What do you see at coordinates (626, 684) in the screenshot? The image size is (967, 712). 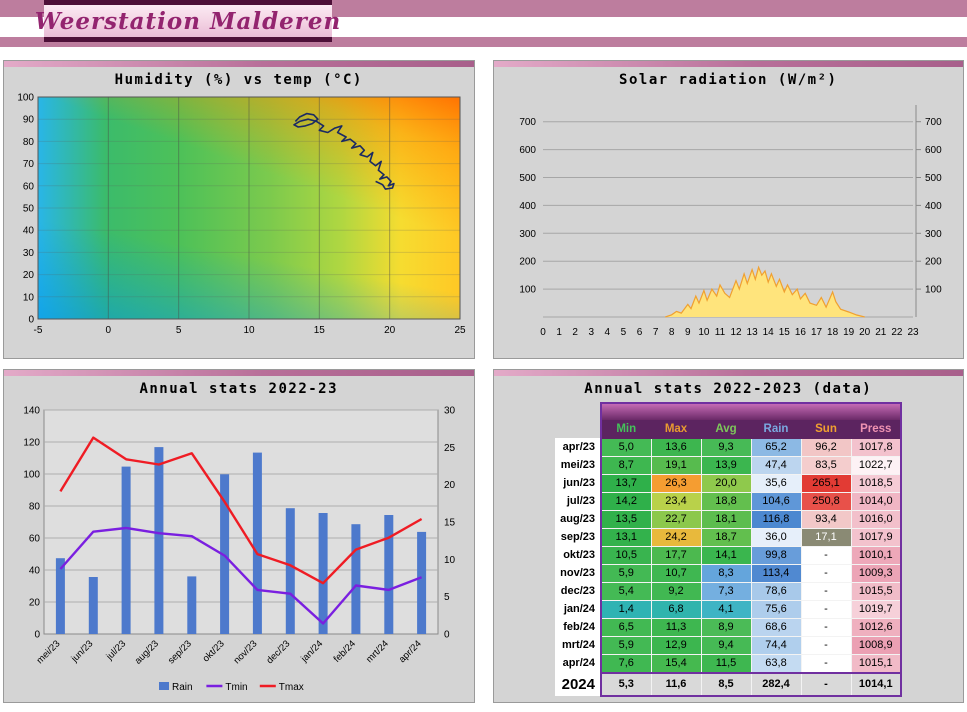 I see `table-cell: 5,3` at bounding box center [626, 684].